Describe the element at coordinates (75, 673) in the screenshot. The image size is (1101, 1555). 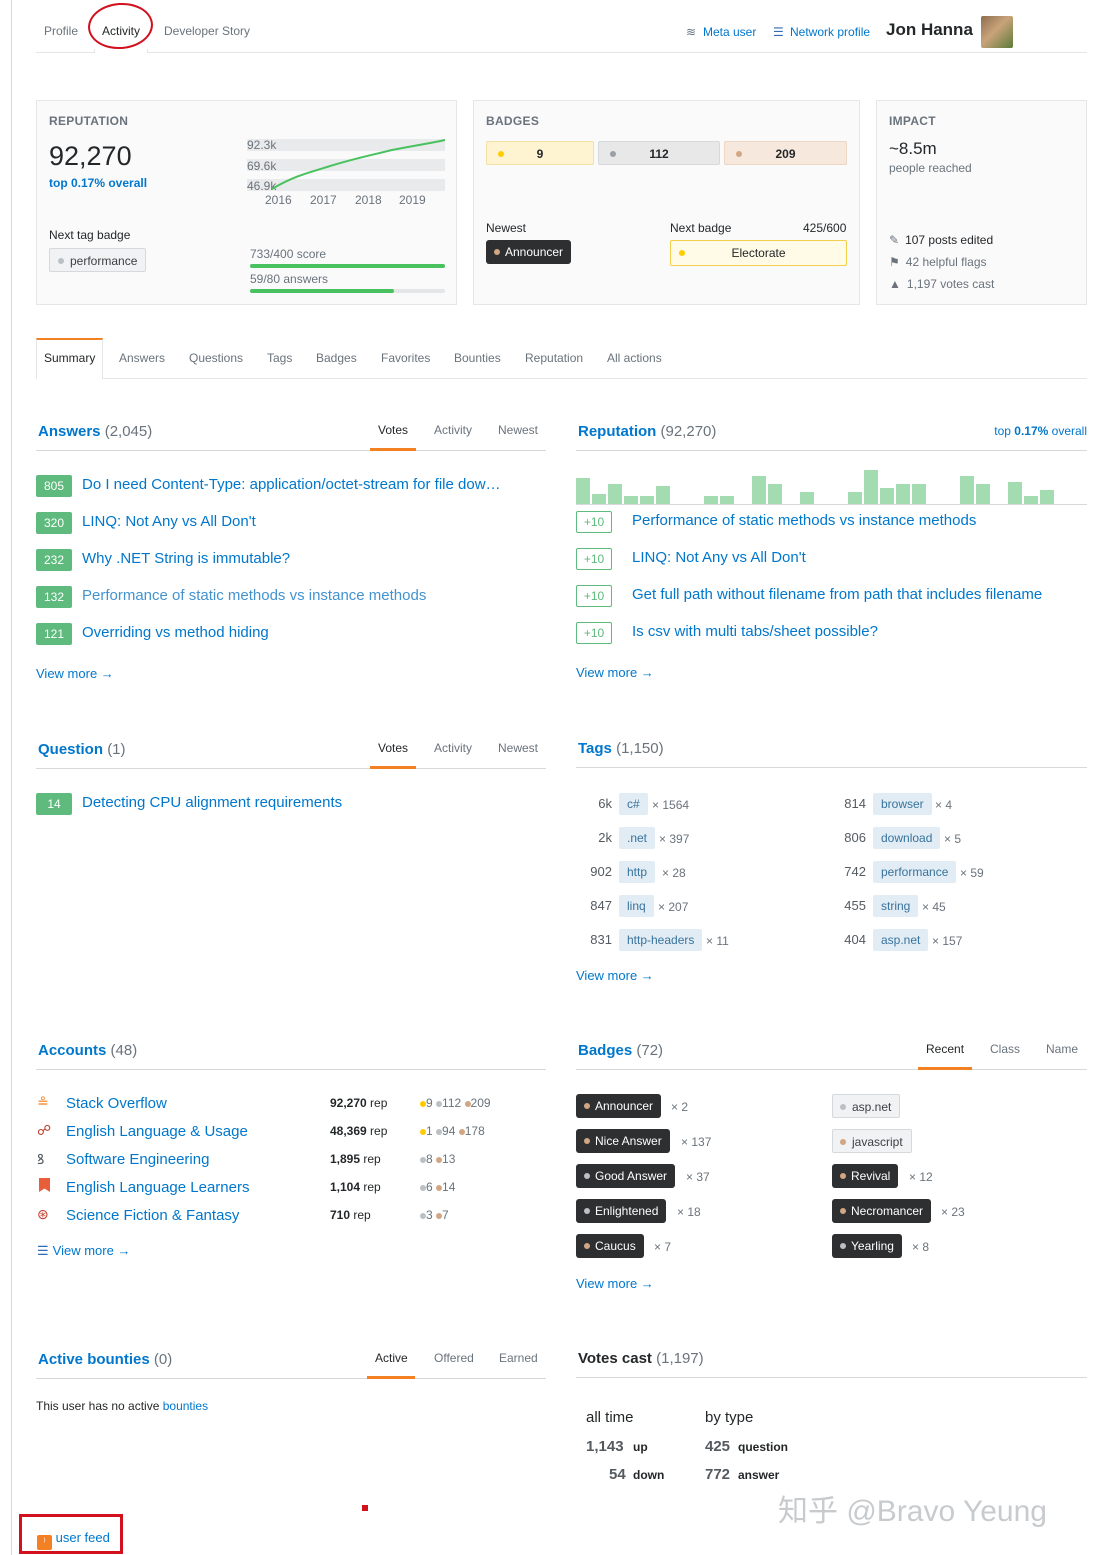
I see `answers-view-more: View more →` at that location.